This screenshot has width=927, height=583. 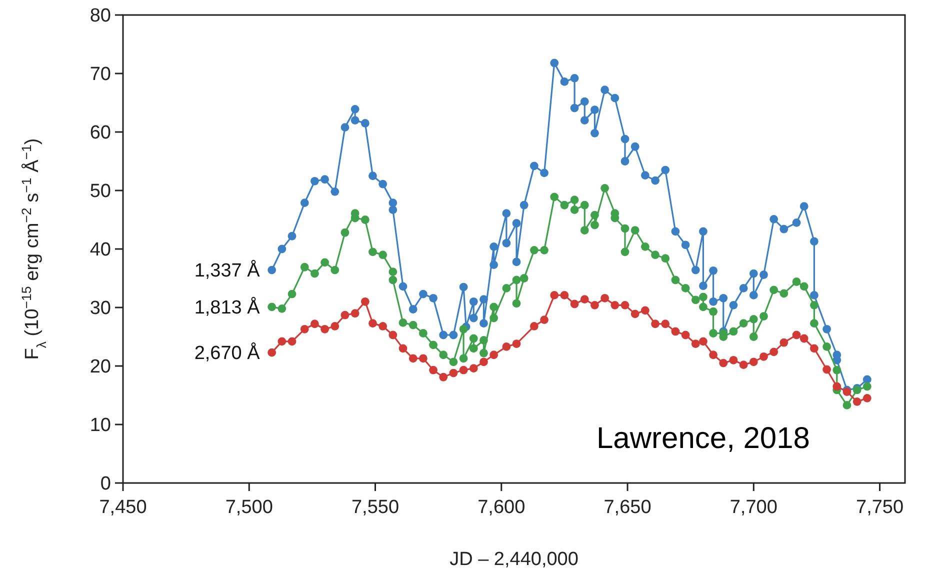 What do you see at coordinates (227, 307) in the screenshot?
I see `series-label: 1,813 Å` at bounding box center [227, 307].